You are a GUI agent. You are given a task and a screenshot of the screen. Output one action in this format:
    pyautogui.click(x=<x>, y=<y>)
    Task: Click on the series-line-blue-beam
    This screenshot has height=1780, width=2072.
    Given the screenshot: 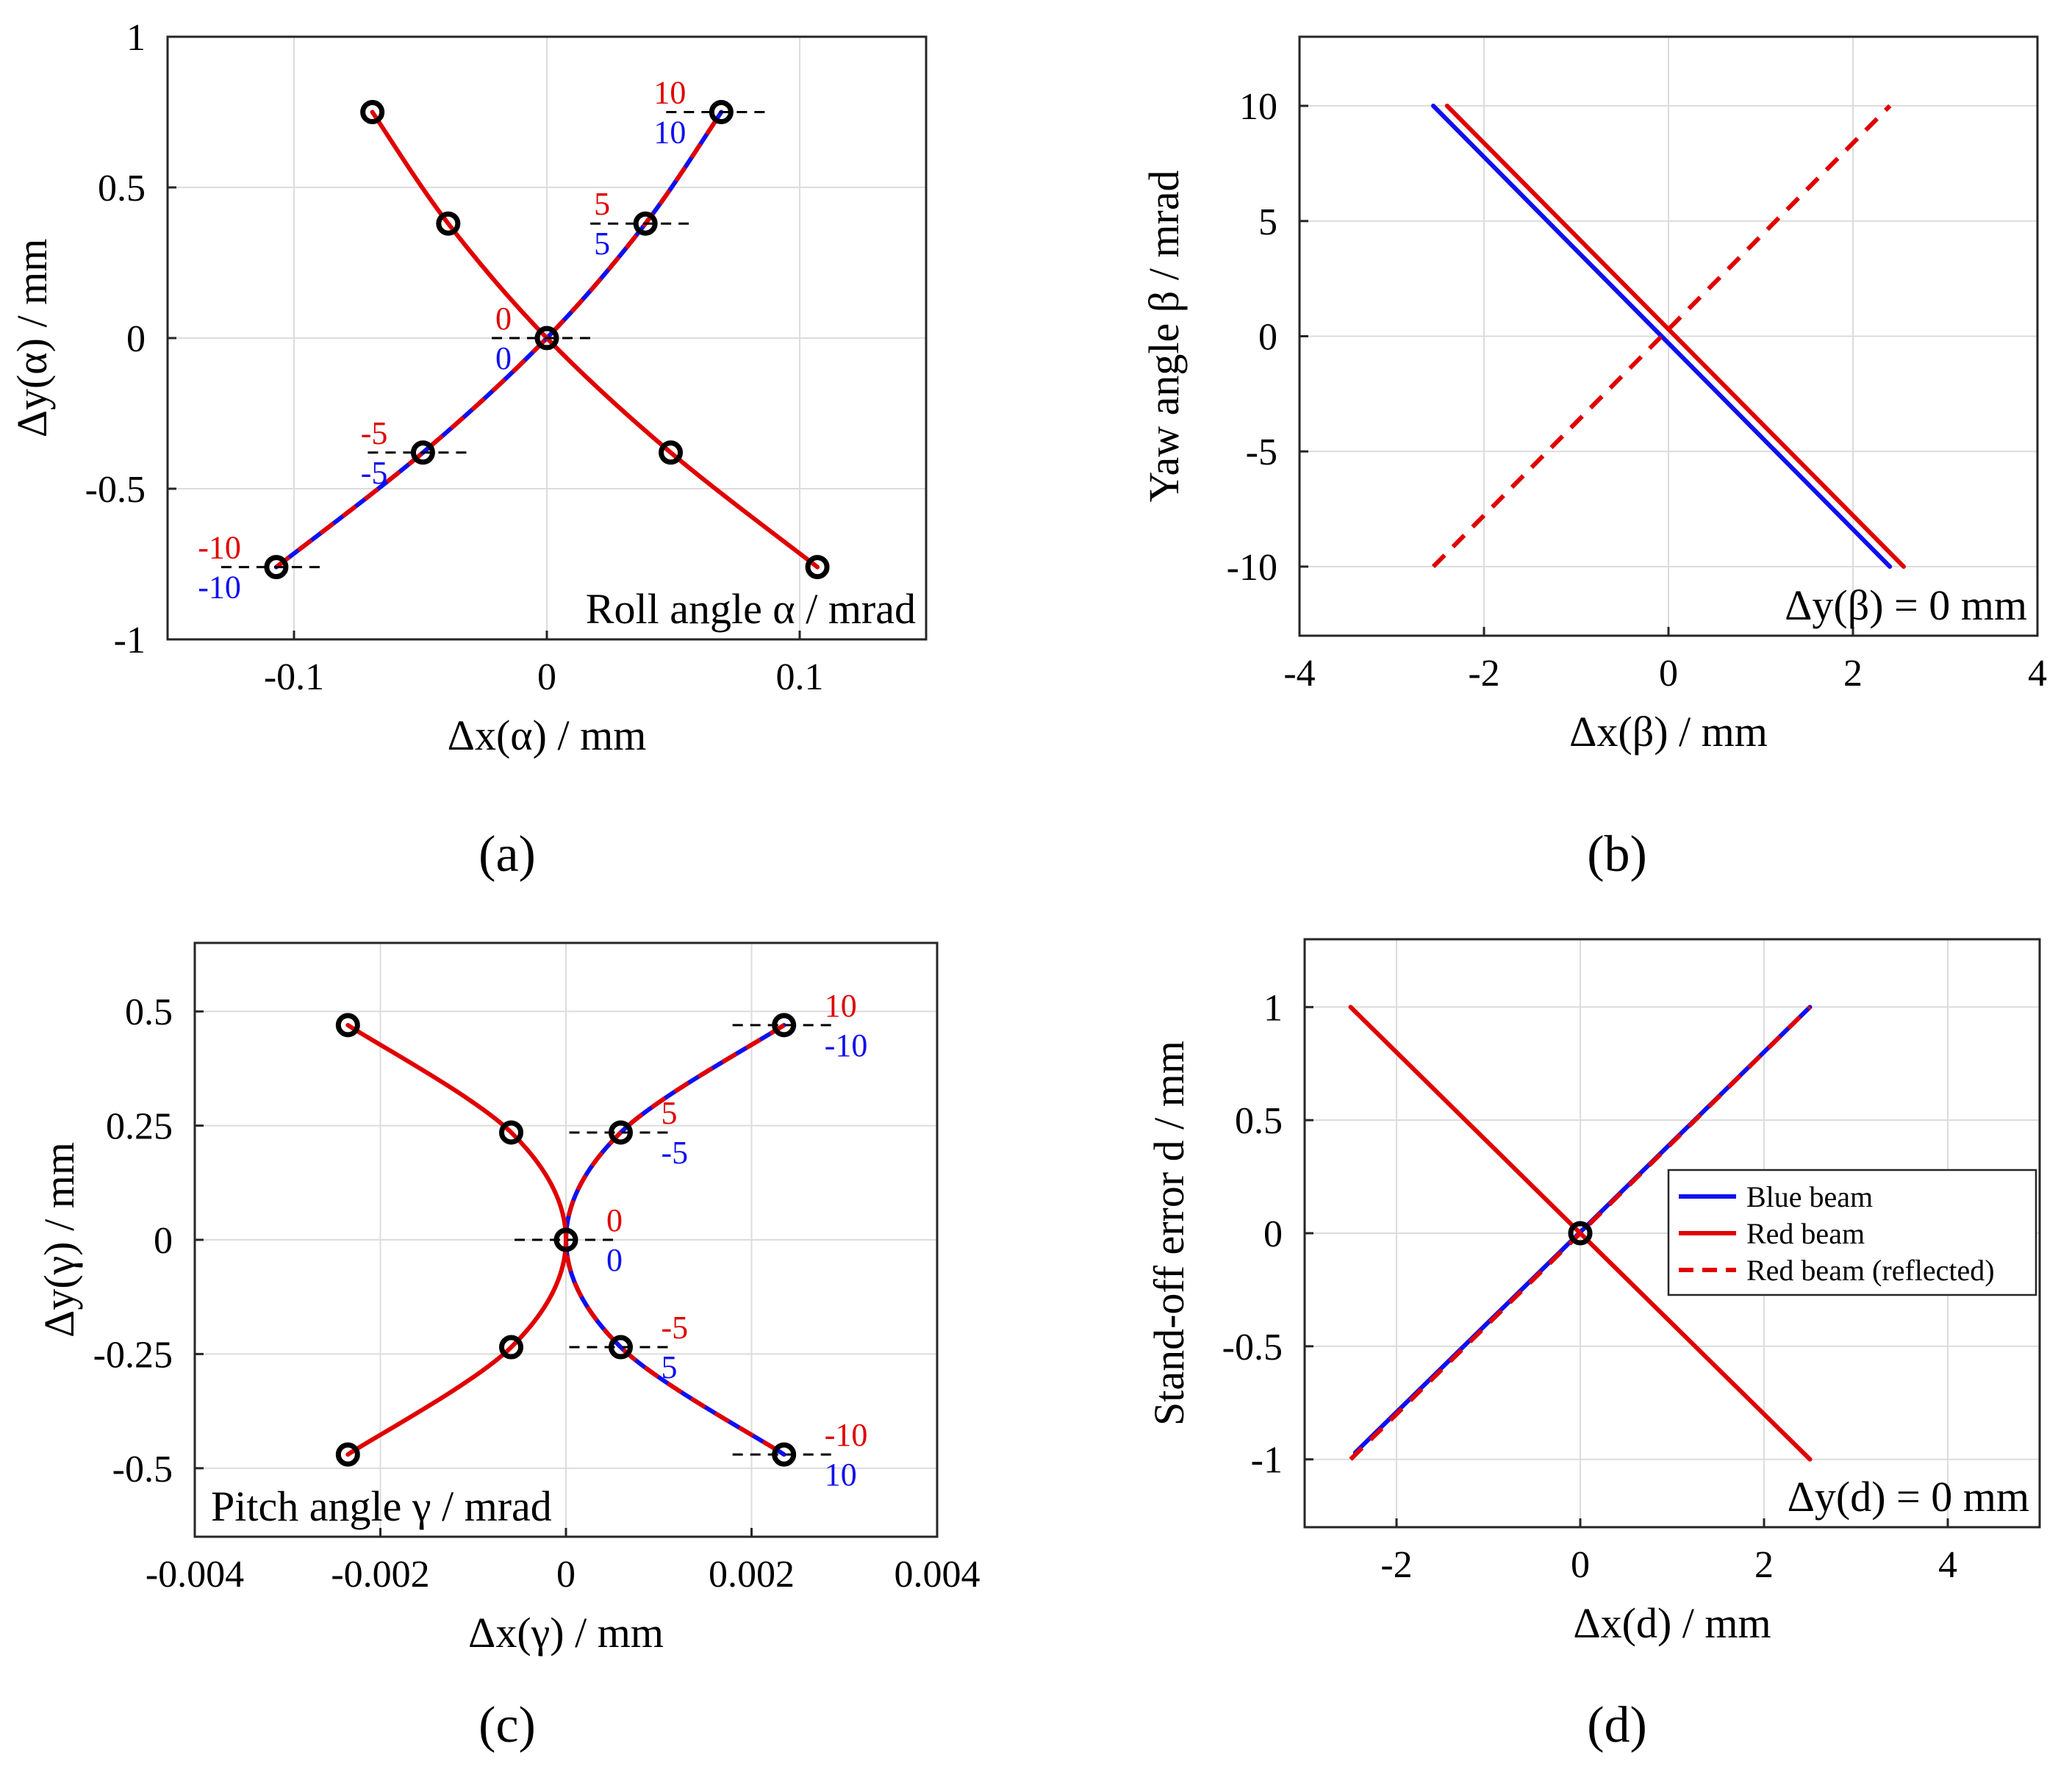 What is the action you would take?
    pyautogui.click(x=1662, y=336)
    